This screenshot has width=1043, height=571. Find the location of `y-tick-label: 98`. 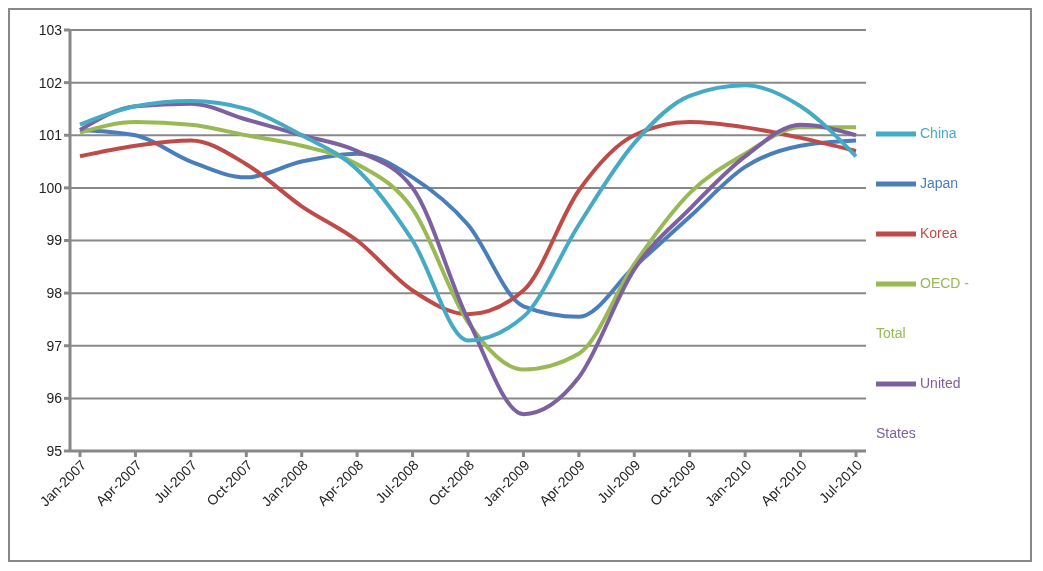

y-tick-label: 98 is located at coordinates (54, 293).